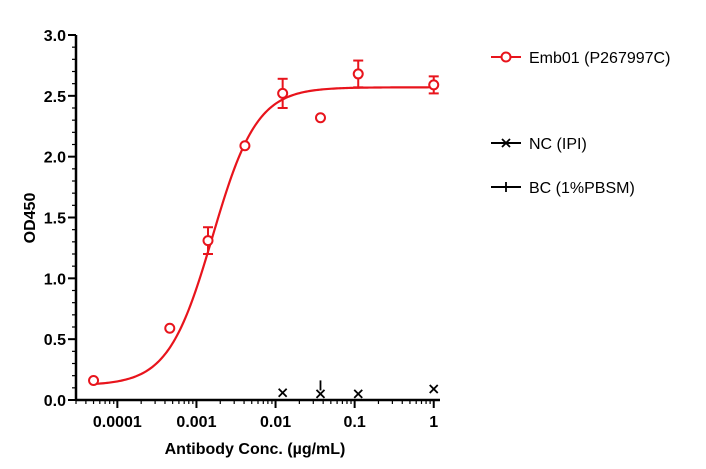  I want to click on legend: Emb01 (P267997C) NC (IPI) BC (1%PBSM), so click(580, 123).